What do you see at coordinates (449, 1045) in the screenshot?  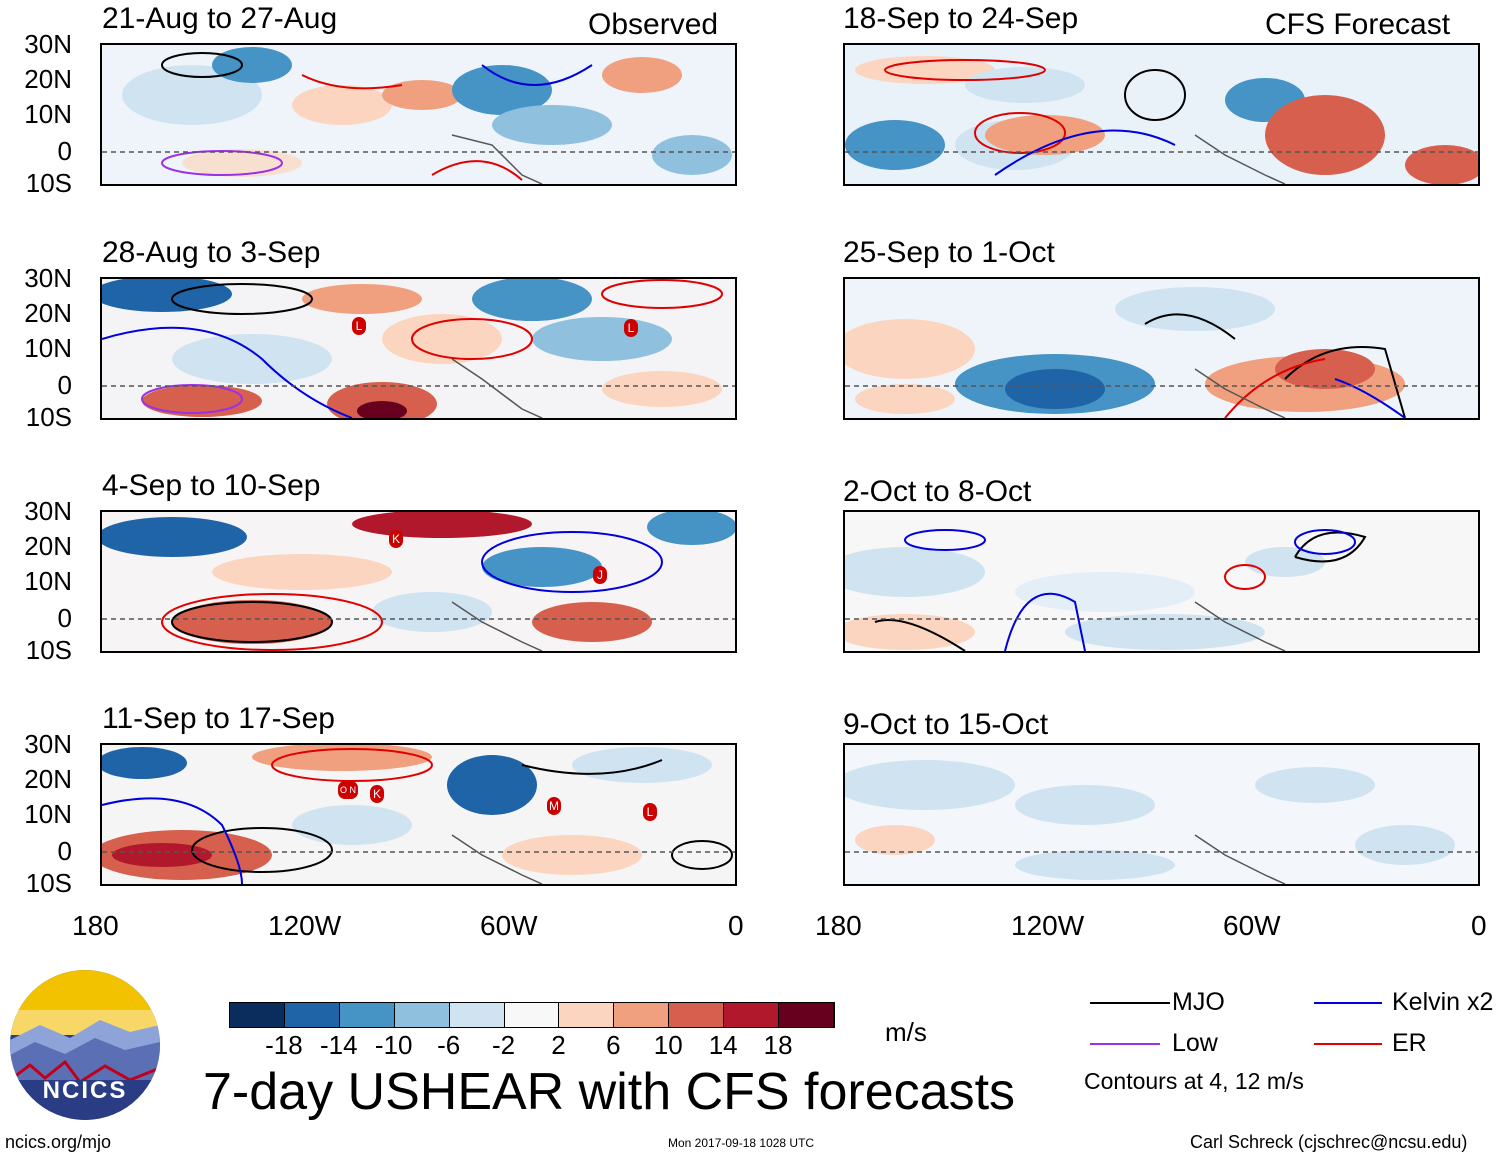 I see `colorbar-tick-label: -6` at bounding box center [449, 1045].